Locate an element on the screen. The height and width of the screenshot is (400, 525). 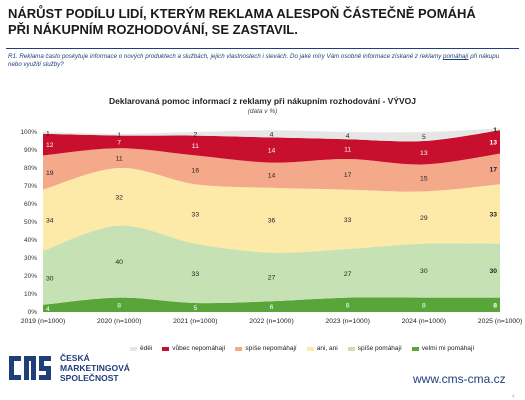
y-tick-label: 50% is located at coordinates (30, 222).